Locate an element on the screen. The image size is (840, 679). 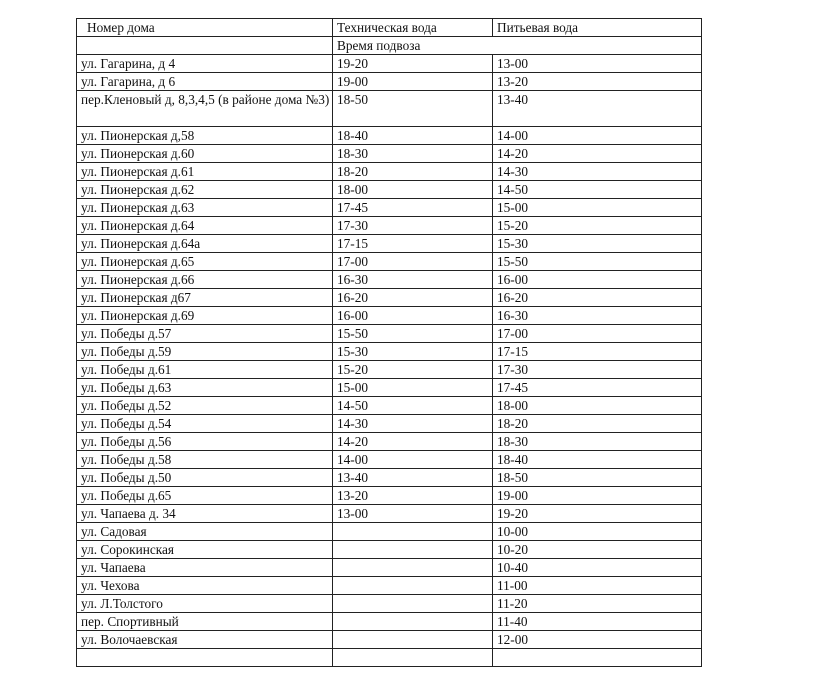
house-cell: ул. Победы д.54 is located at coordinates (204, 423).